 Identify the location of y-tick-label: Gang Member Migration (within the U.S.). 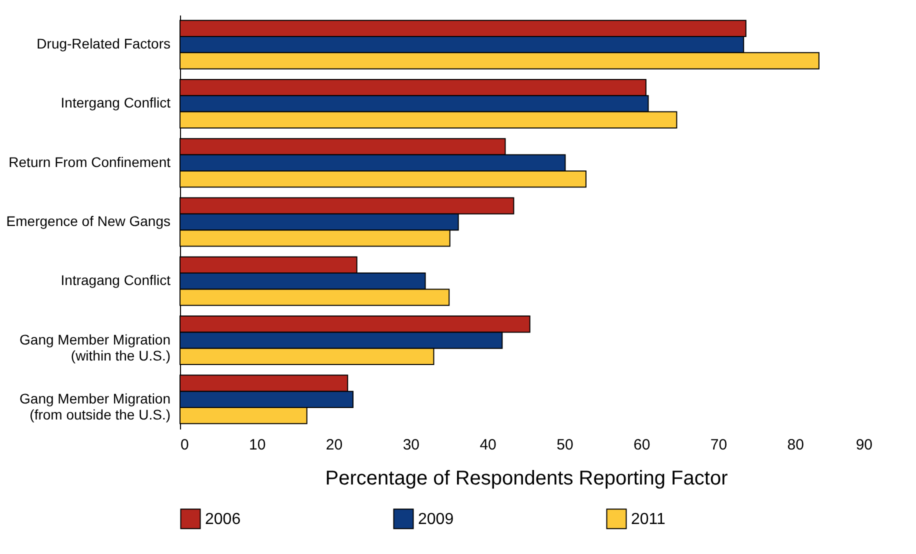
(95, 347).